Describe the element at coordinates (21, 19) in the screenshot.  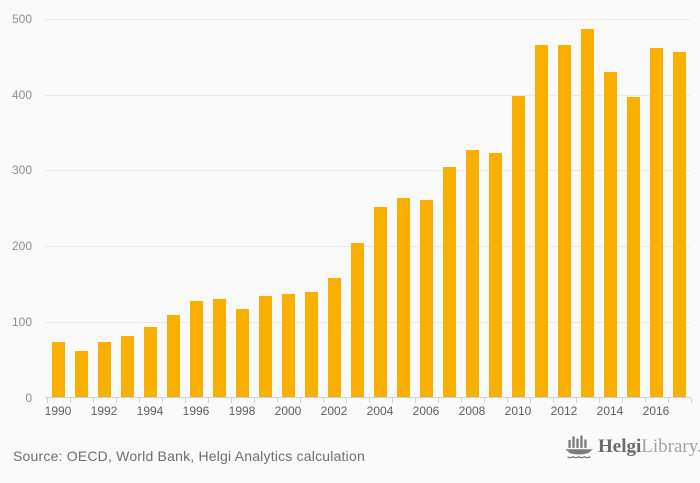
I see `y-axis-tick-label: 500` at that location.